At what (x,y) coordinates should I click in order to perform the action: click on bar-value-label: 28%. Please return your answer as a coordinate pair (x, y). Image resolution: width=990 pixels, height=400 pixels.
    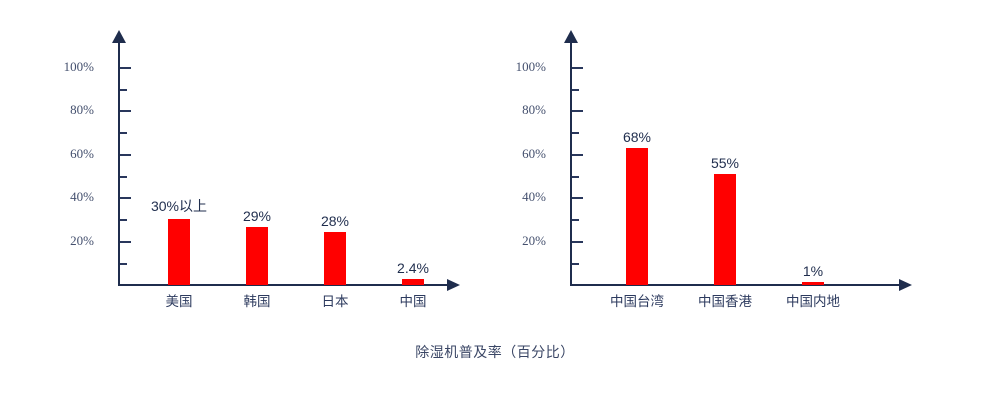
    Looking at the image, I should click on (335, 221).